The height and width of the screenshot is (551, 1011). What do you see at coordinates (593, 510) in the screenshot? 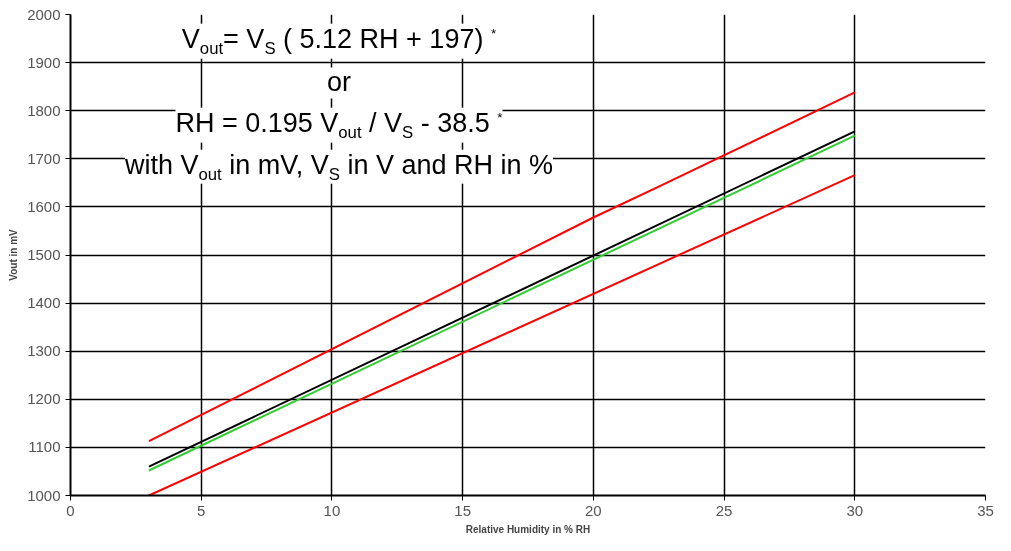
I see `x-tick-label: 20` at bounding box center [593, 510].